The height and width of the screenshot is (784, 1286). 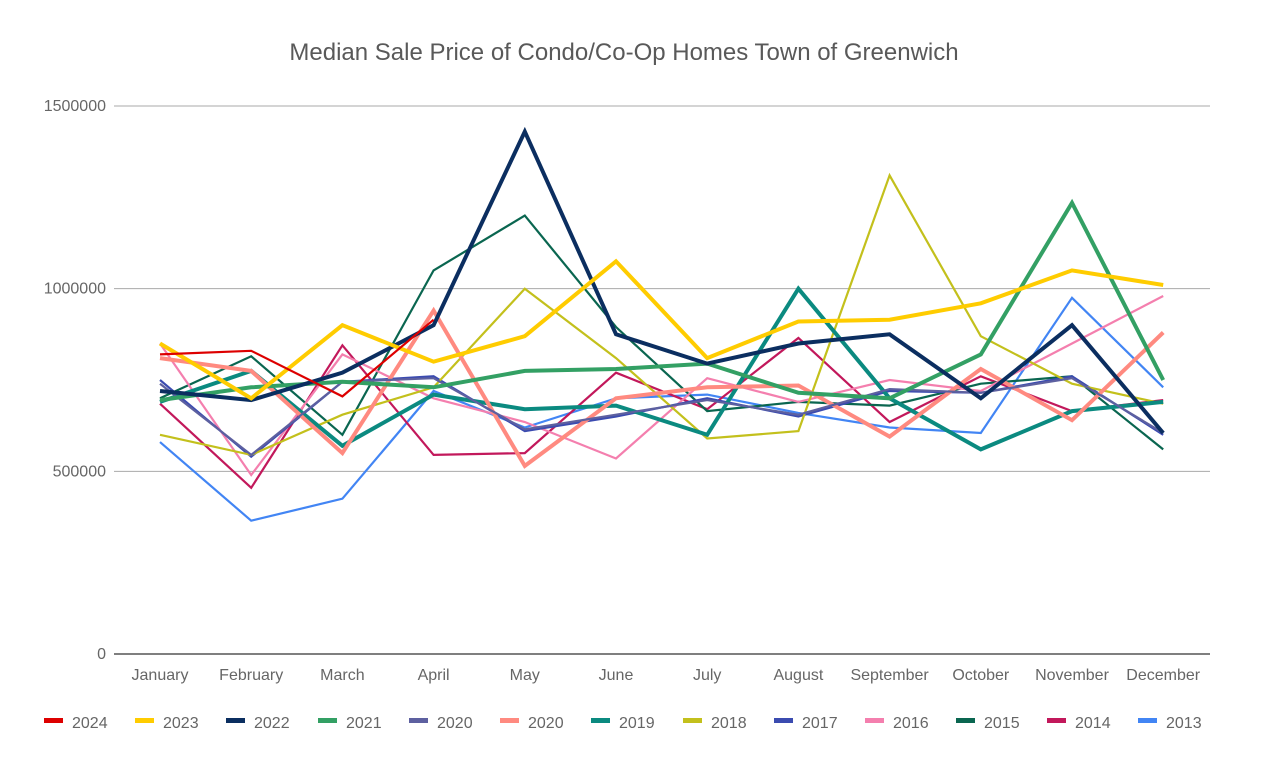 I want to click on legend-item-2021: 2021, so click(x=350, y=723).